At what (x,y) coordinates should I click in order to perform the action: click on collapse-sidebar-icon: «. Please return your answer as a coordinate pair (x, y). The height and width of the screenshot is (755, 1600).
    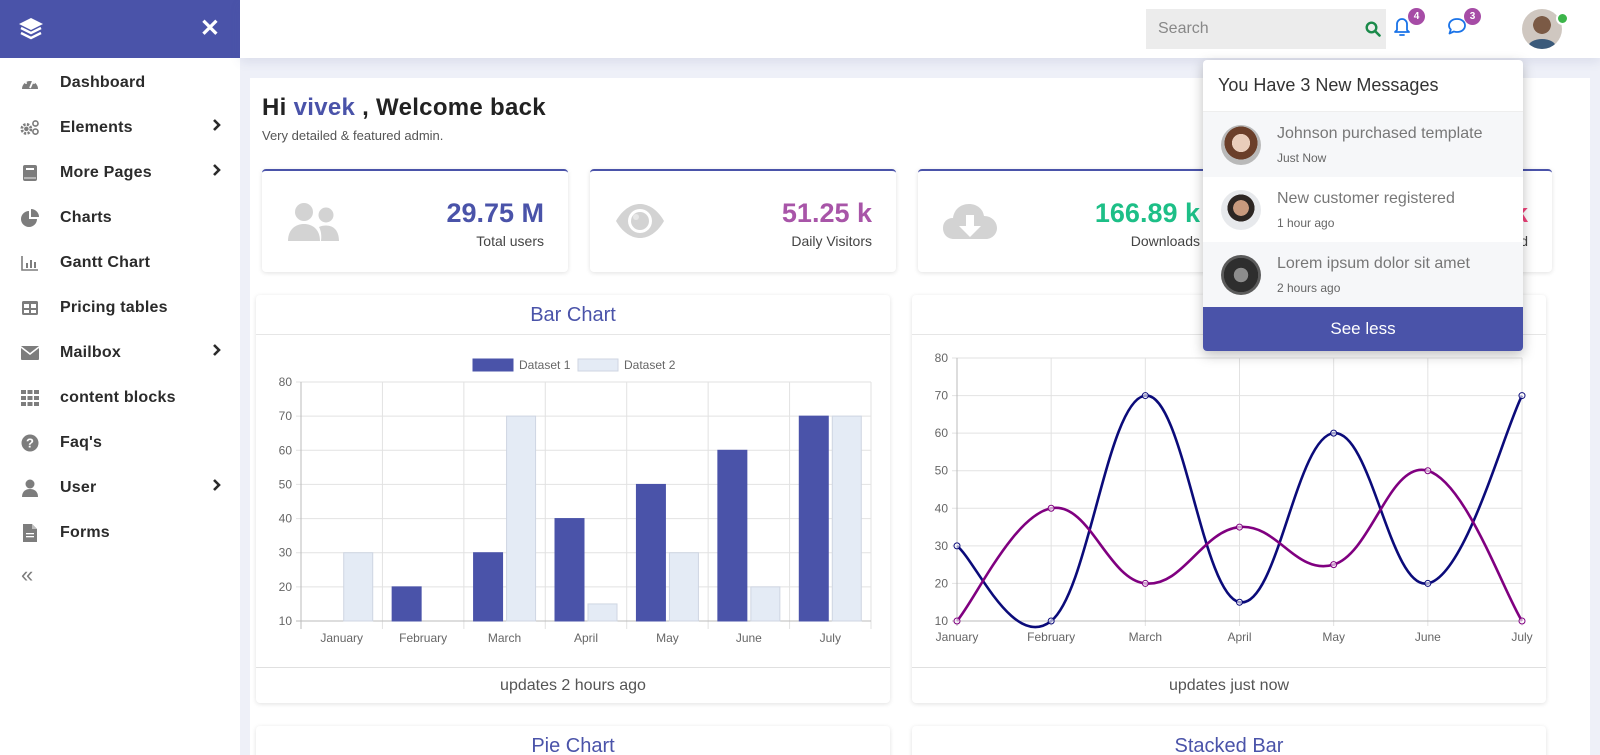
    Looking at the image, I should click on (27, 574).